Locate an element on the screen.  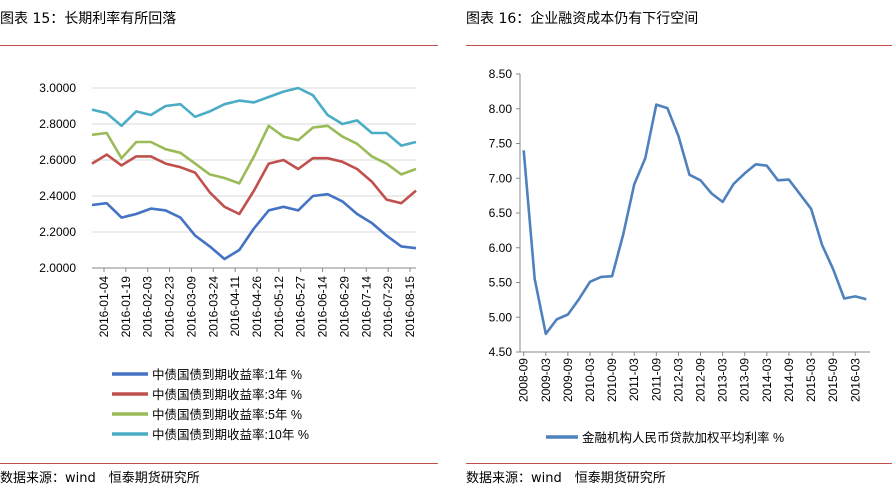
x-tick-label: 2013-03 is located at coordinates (723, 380).